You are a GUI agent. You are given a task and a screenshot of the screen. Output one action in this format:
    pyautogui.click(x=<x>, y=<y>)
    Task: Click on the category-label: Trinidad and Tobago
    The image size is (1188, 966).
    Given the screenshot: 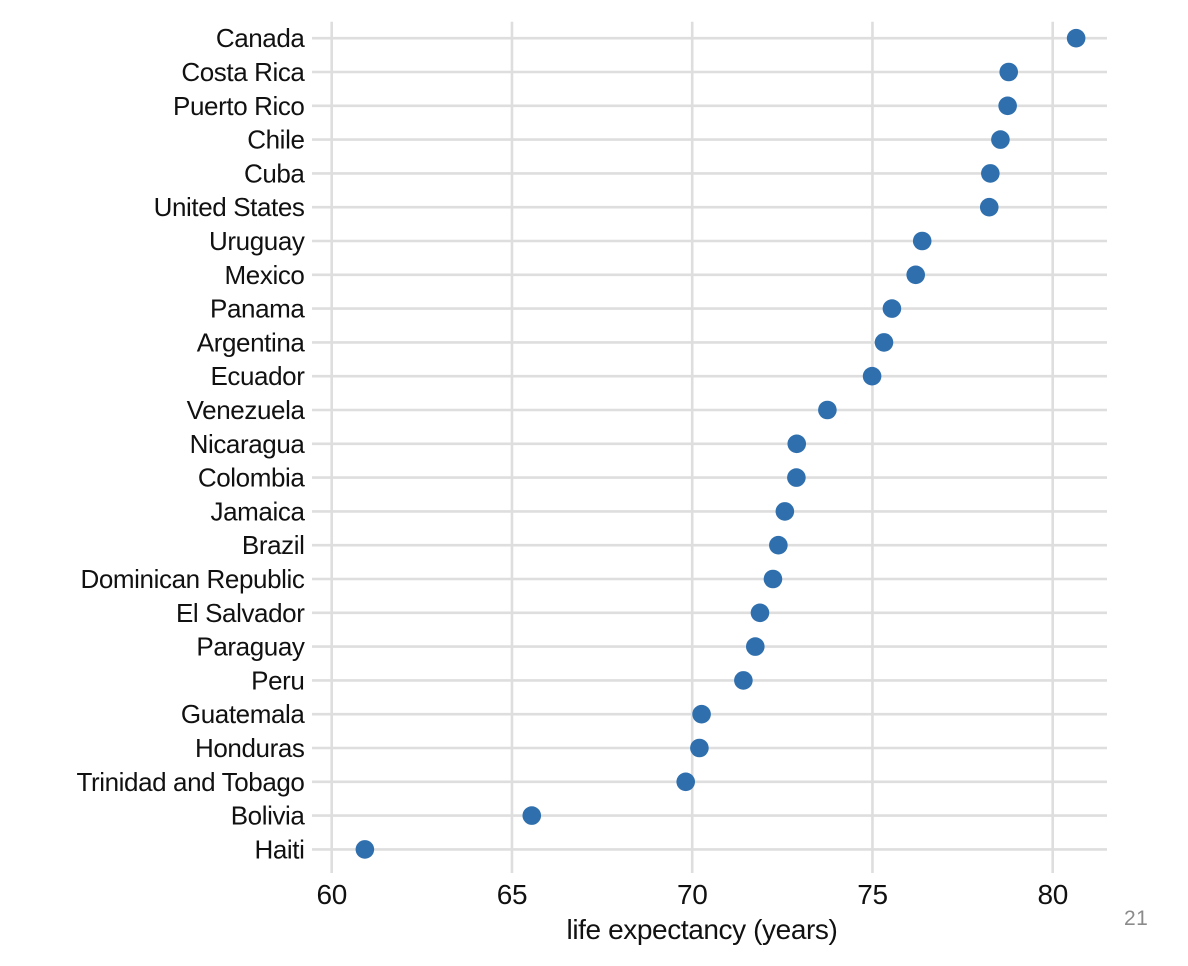 What is the action you would take?
    pyautogui.click(x=190, y=782)
    